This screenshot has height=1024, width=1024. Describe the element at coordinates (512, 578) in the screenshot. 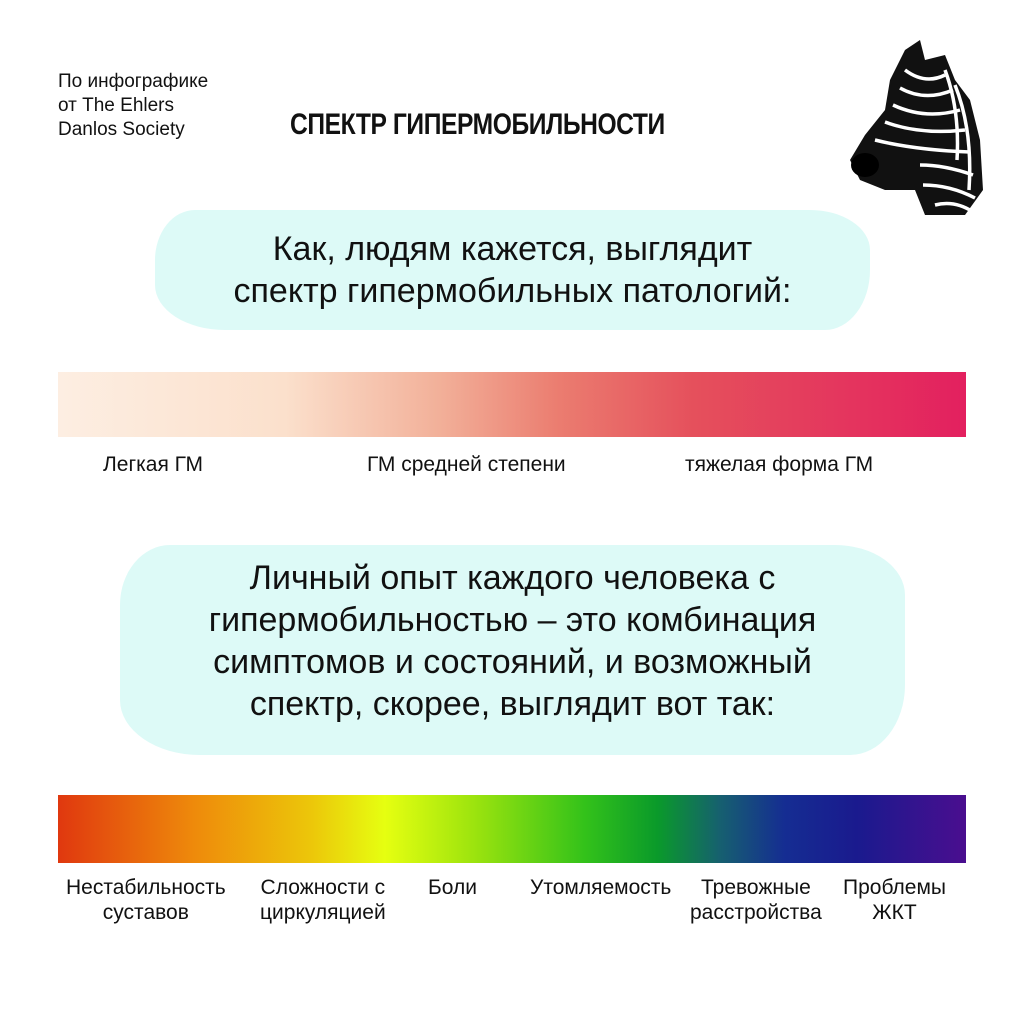

I see `heading-line: Личный опыт каждого человека с` at that location.